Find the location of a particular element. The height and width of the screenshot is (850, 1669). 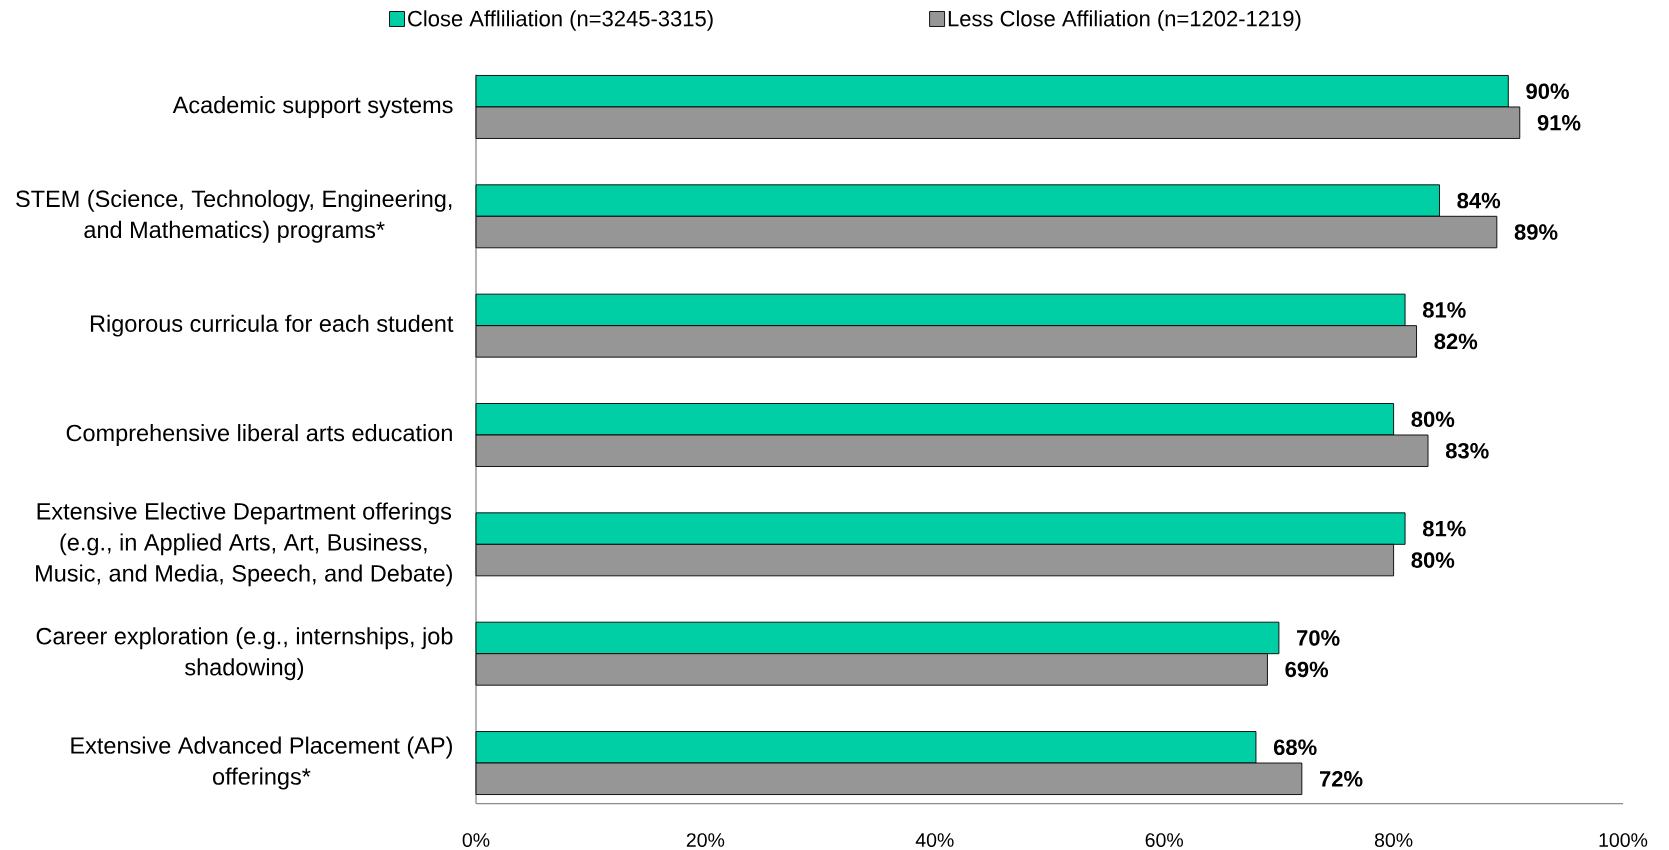

data-label: 72% is located at coordinates (1341, 779).